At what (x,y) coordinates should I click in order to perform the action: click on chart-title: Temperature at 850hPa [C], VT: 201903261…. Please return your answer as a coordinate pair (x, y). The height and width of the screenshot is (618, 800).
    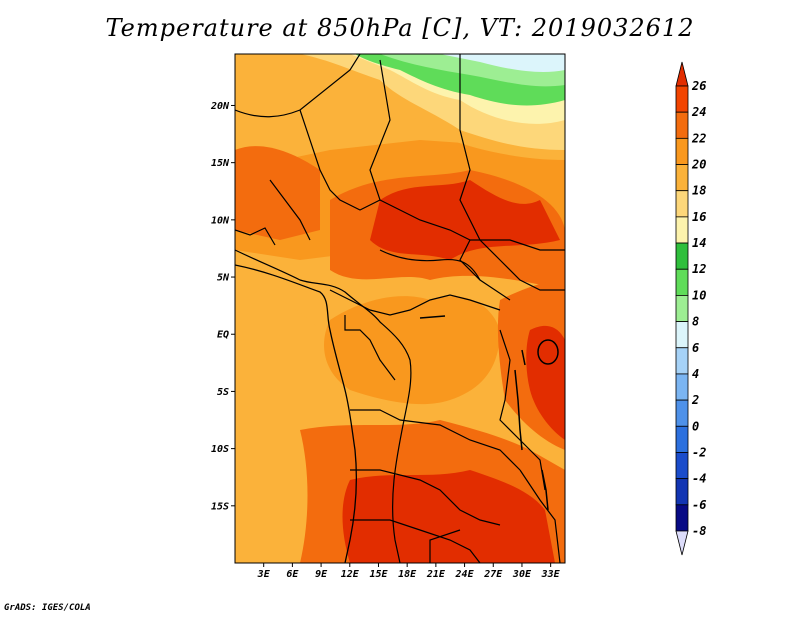
    Looking at the image, I should click on (400, 28).